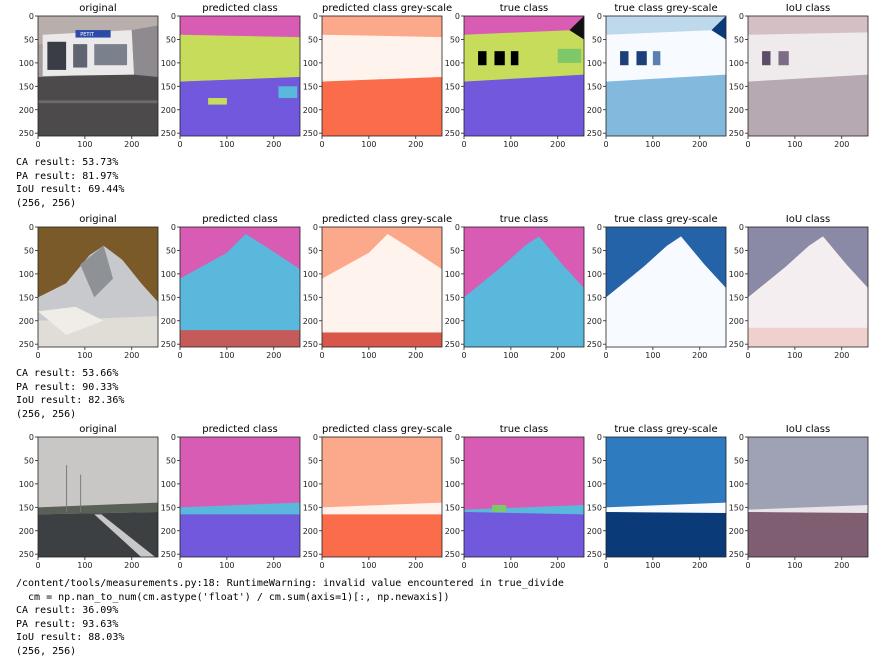 The height and width of the screenshot is (663, 896). What do you see at coordinates (666, 508) in the screenshot?
I see `blue-veg` at bounding box center [666, 508].